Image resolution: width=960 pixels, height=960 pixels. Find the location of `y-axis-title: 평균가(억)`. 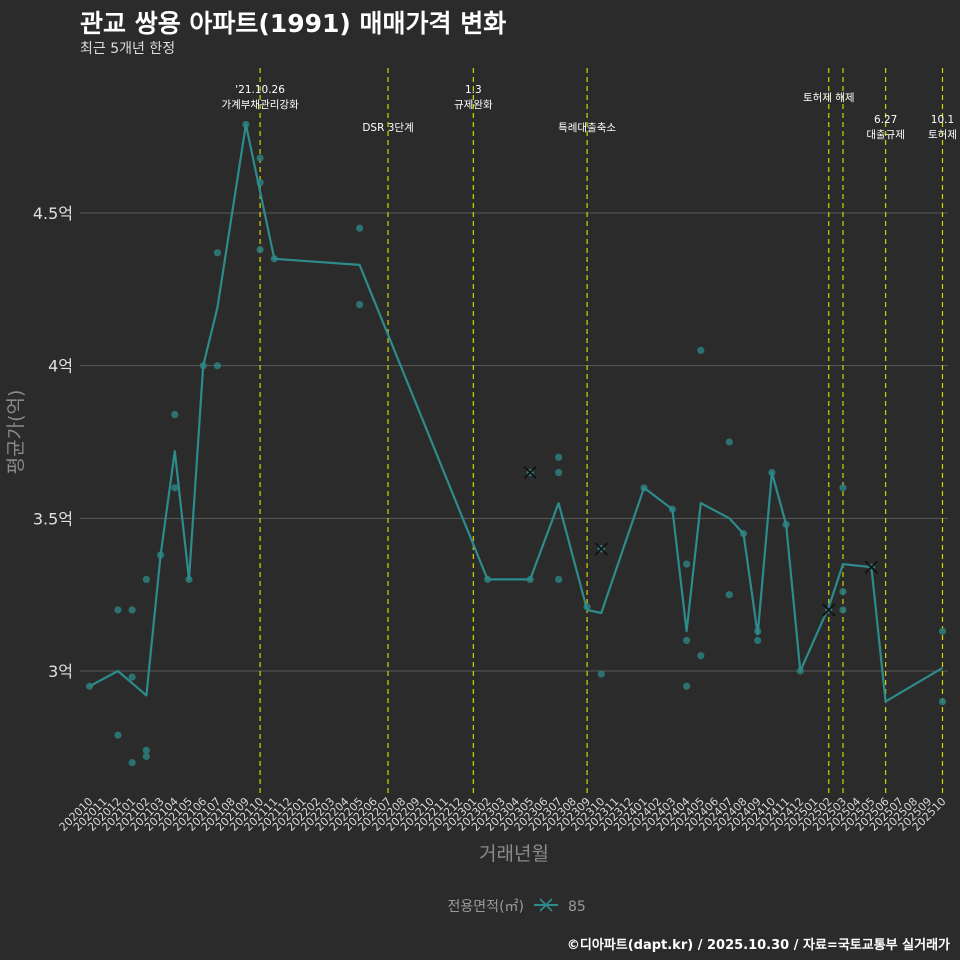

y-axis-title: 평균가(억) is located at coordinates (16, 432).